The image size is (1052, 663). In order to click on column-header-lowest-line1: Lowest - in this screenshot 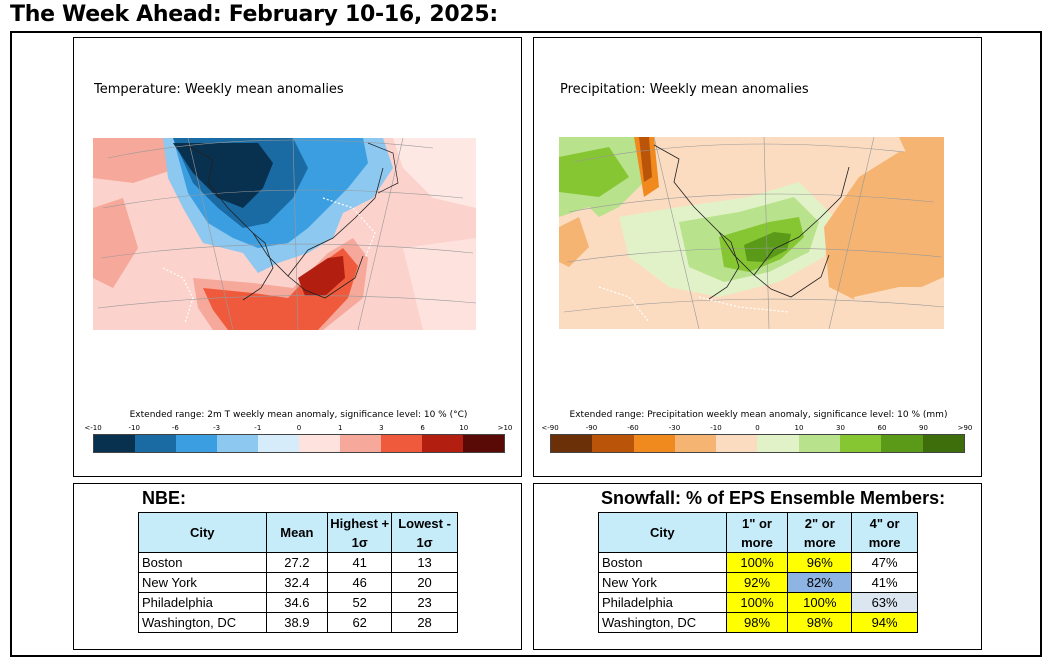, I will do `click(424, 523)`.